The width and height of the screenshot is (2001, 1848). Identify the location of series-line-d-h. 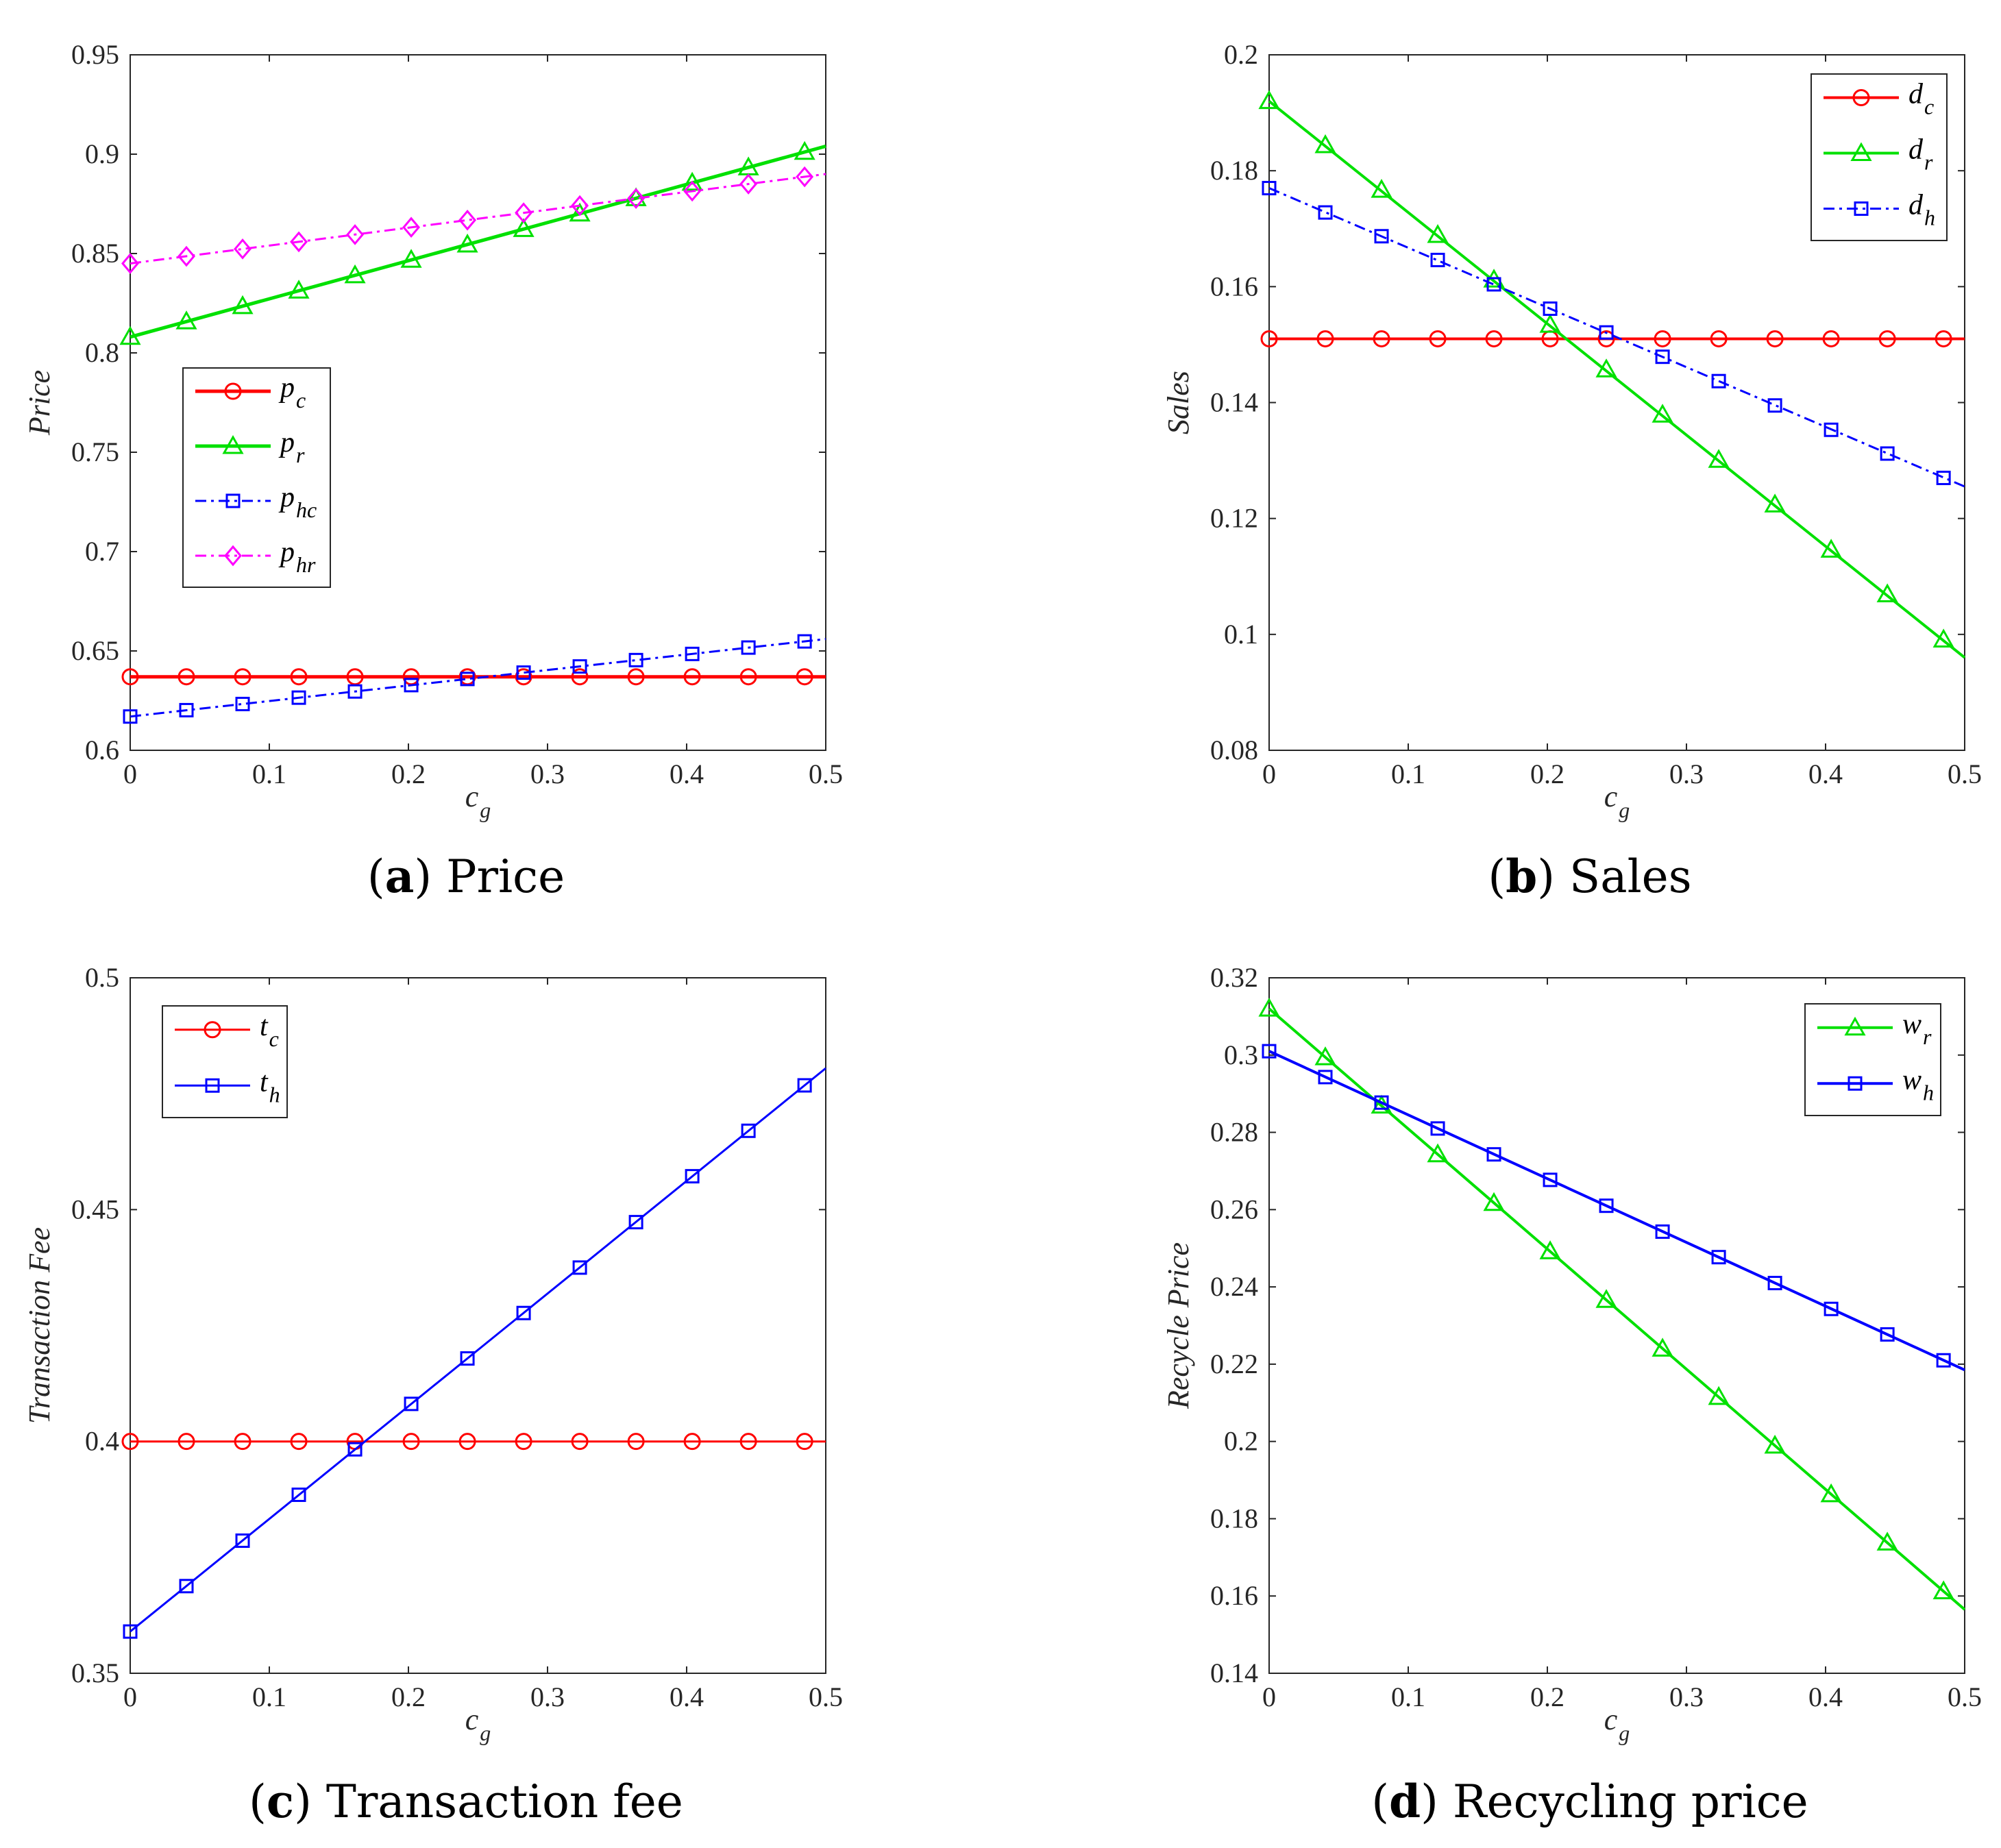
(1617, 337).